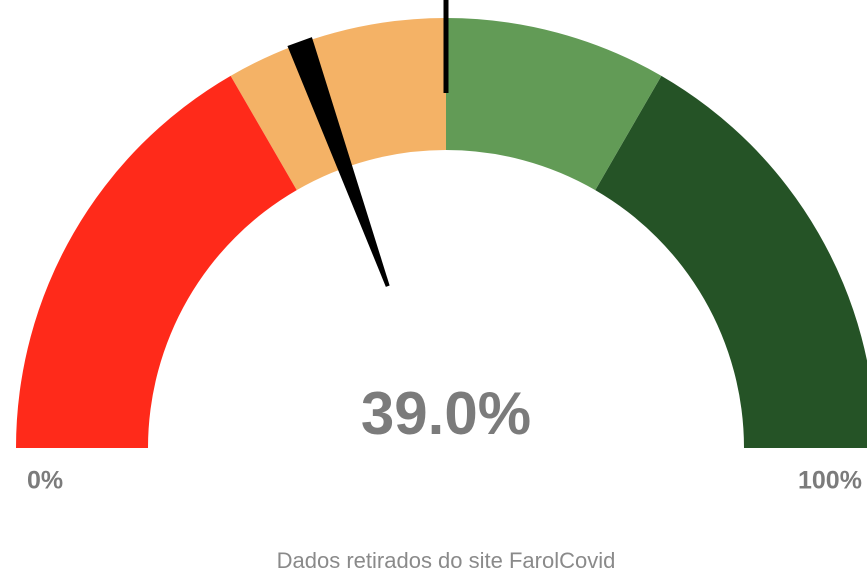 Image resolution: width=867 pixels, height=574 pixels. Describe the element at coordinates (45, 481) in the screenshot. I see `min-label: 0%` at that location.